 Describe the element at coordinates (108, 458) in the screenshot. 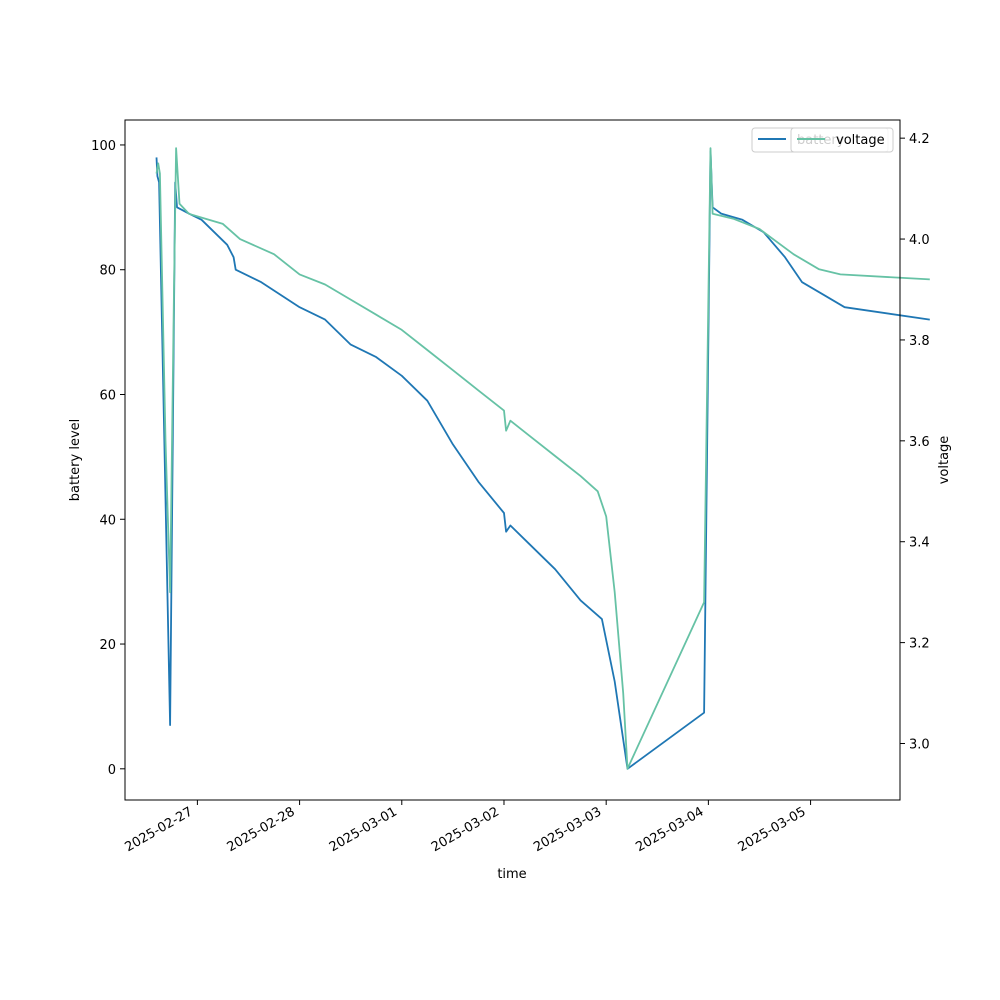

I see `left-axis-ticks: 0 20 40 60 80 100` at that location.